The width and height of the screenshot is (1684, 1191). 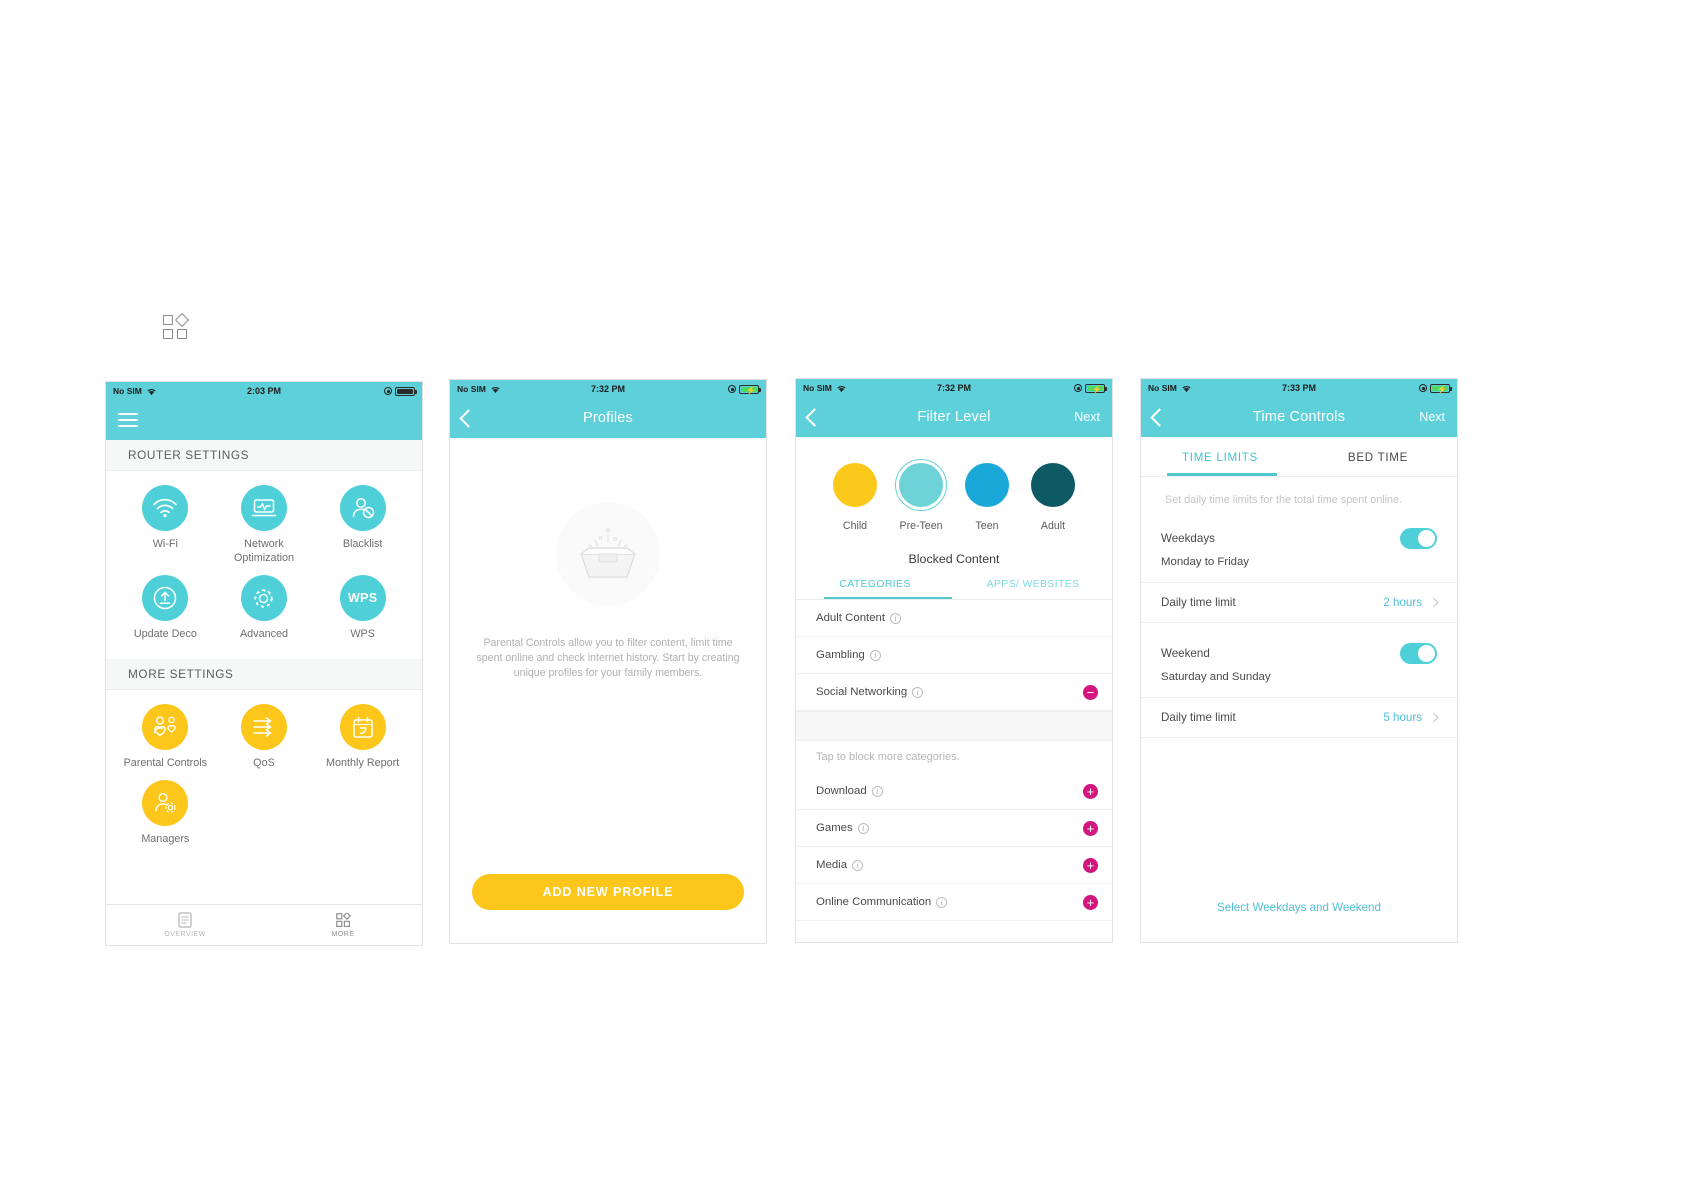 What do you see at coordinates (875, 584) in the screenshot?
I see `tab-categories: CATEGORIES` at bounding box center [875, 584].